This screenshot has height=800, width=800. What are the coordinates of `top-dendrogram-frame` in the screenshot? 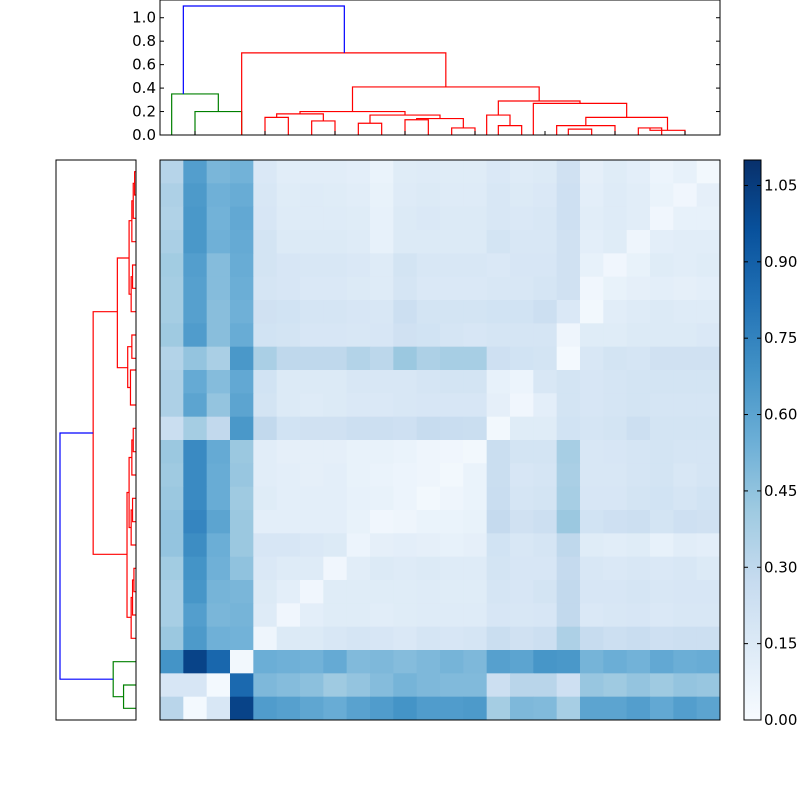 It's located at (440, 68).